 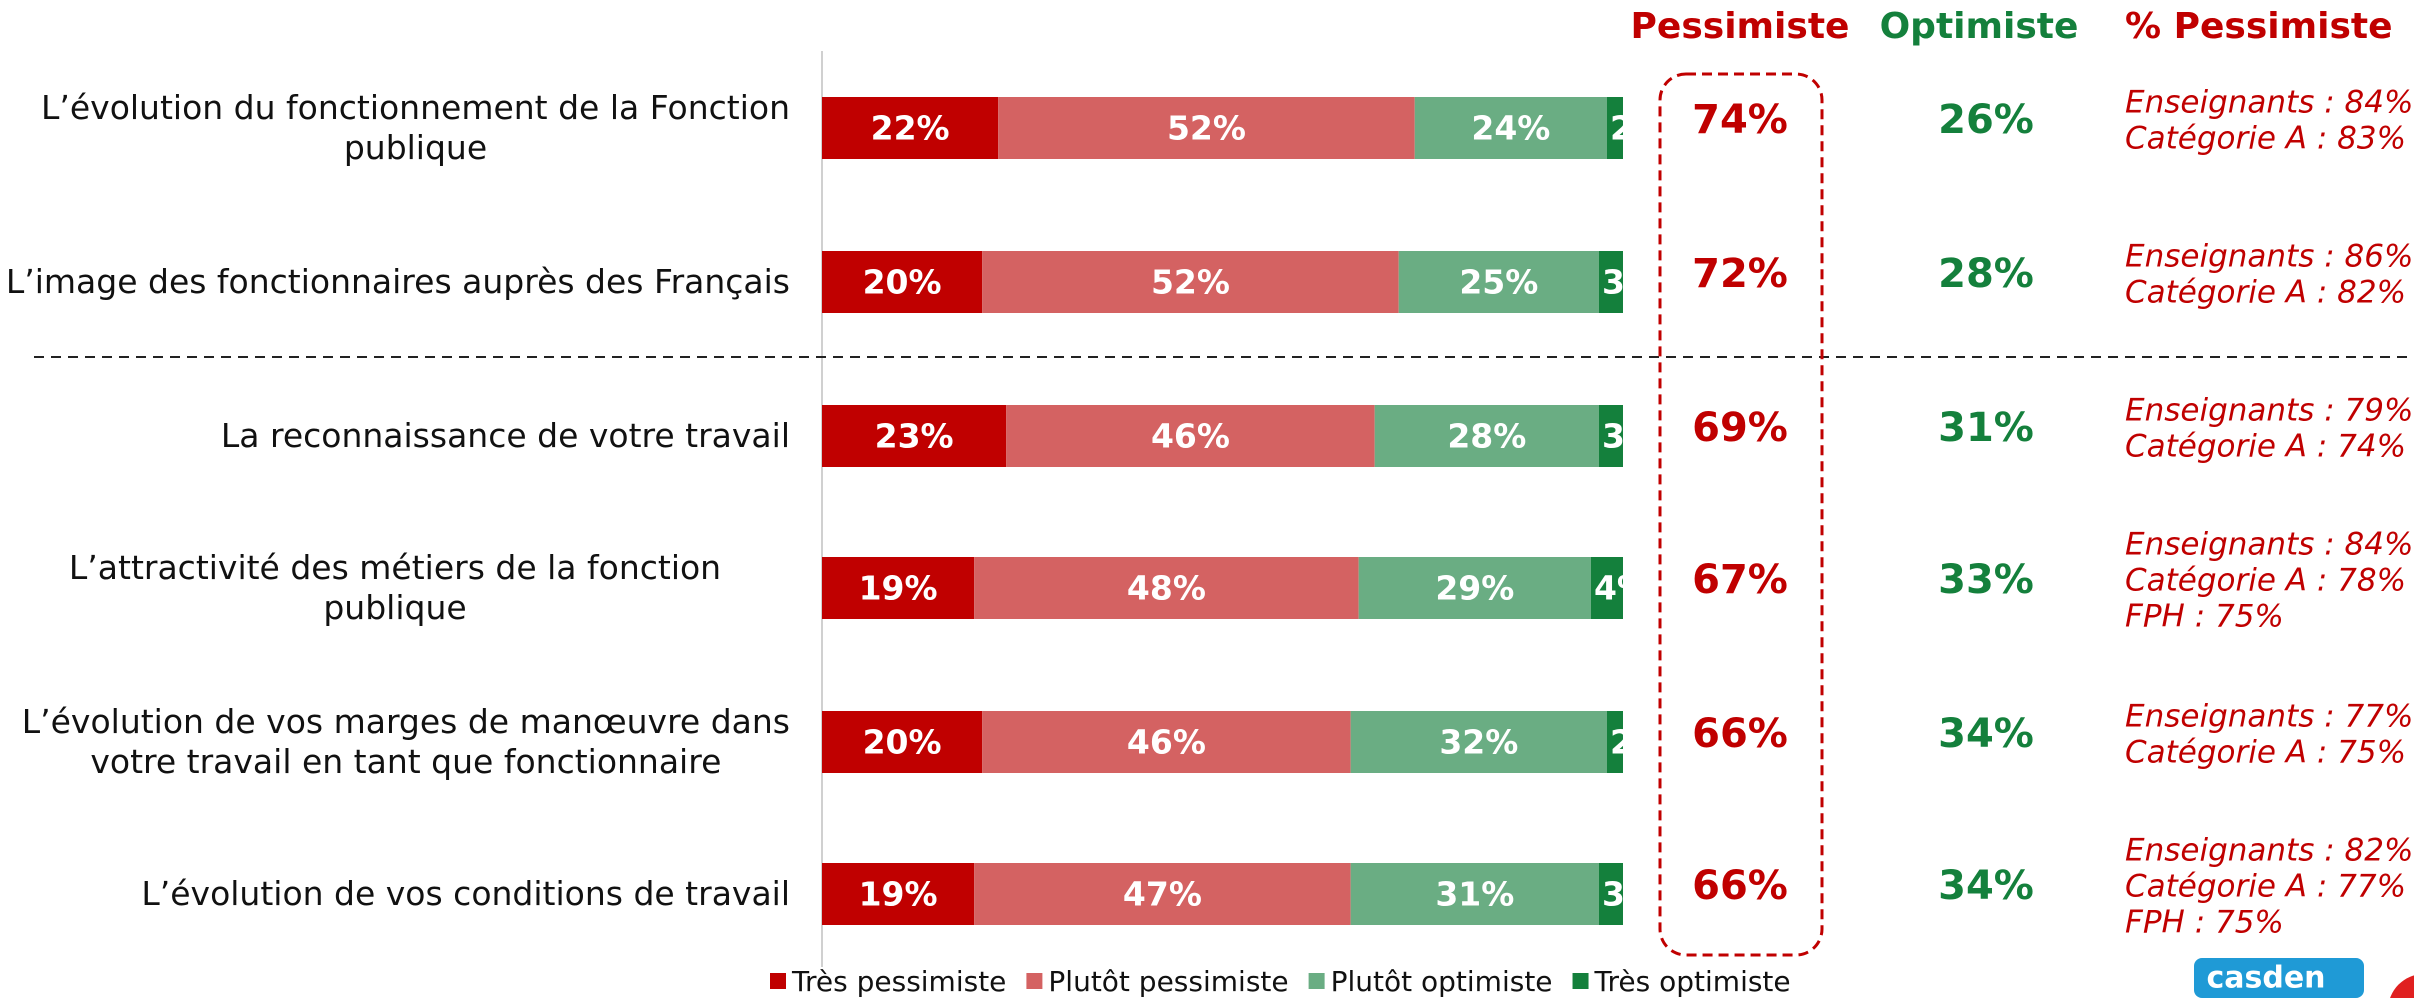 I want to click on bar-label: 29%, so click(x=1474, y=588).